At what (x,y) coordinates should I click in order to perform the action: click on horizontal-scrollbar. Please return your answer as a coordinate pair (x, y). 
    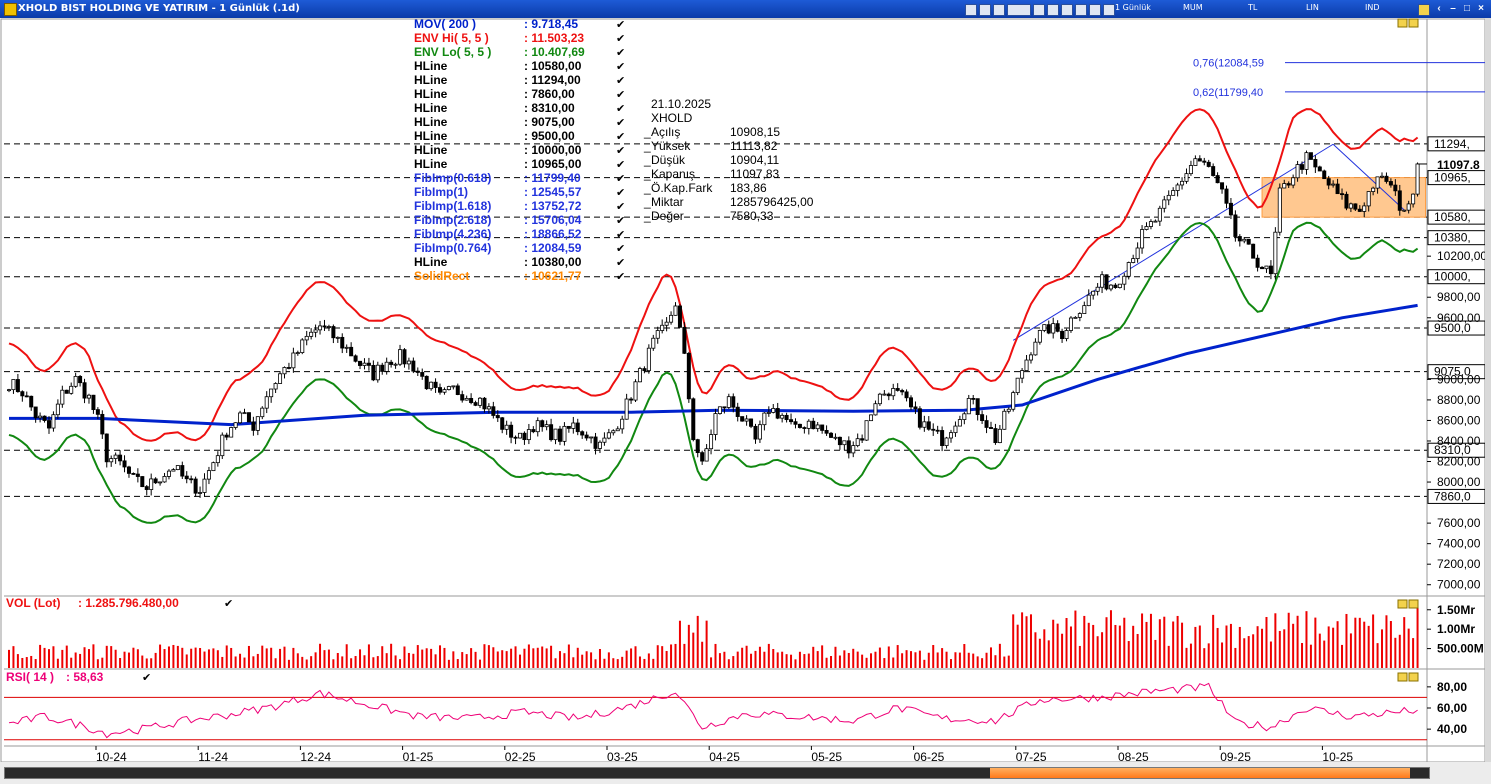
    Looking at the image, I should click on (745, 773).